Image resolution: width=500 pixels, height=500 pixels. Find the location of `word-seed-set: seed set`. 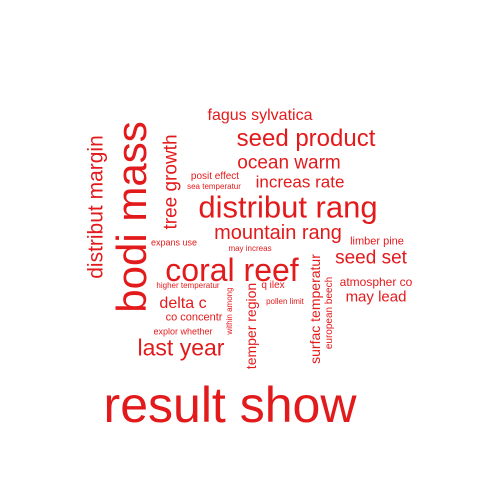

word-seed-set: seed set is located at coordinates (371, 258).